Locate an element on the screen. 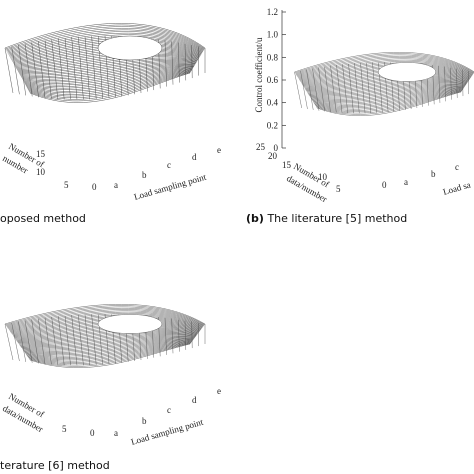 The width and height of the screenshot is (474, 474). surface-plot is located at coordinates (105, 63).